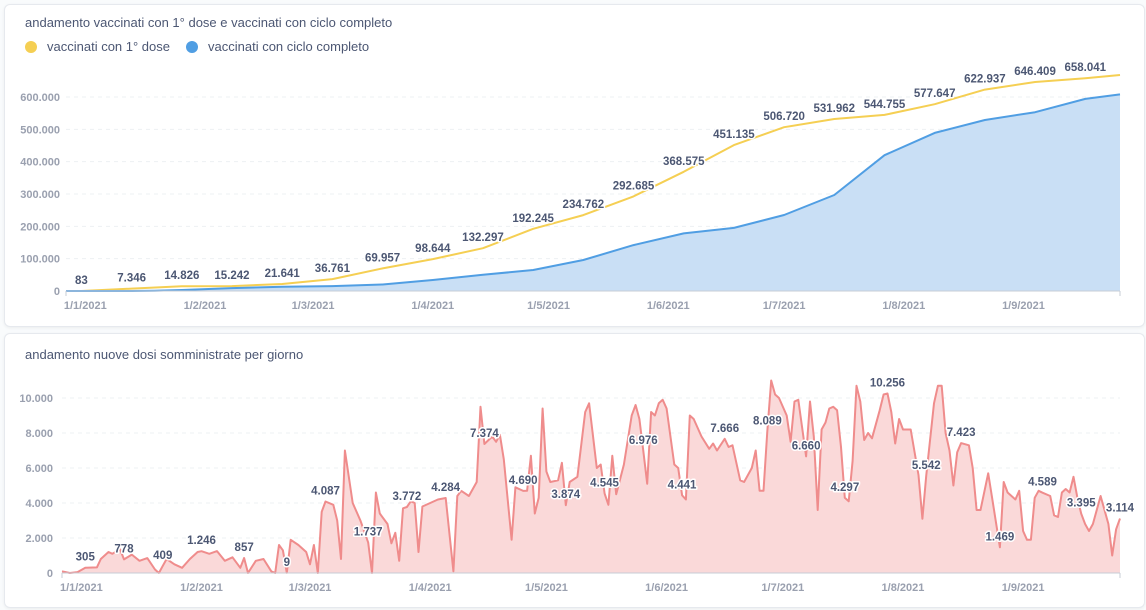 The image size is (1146, 610). Describe the element at coordinates (108, 46) in the screenshot. I see `legend-label: vaccinati con 1° dose` at that location.